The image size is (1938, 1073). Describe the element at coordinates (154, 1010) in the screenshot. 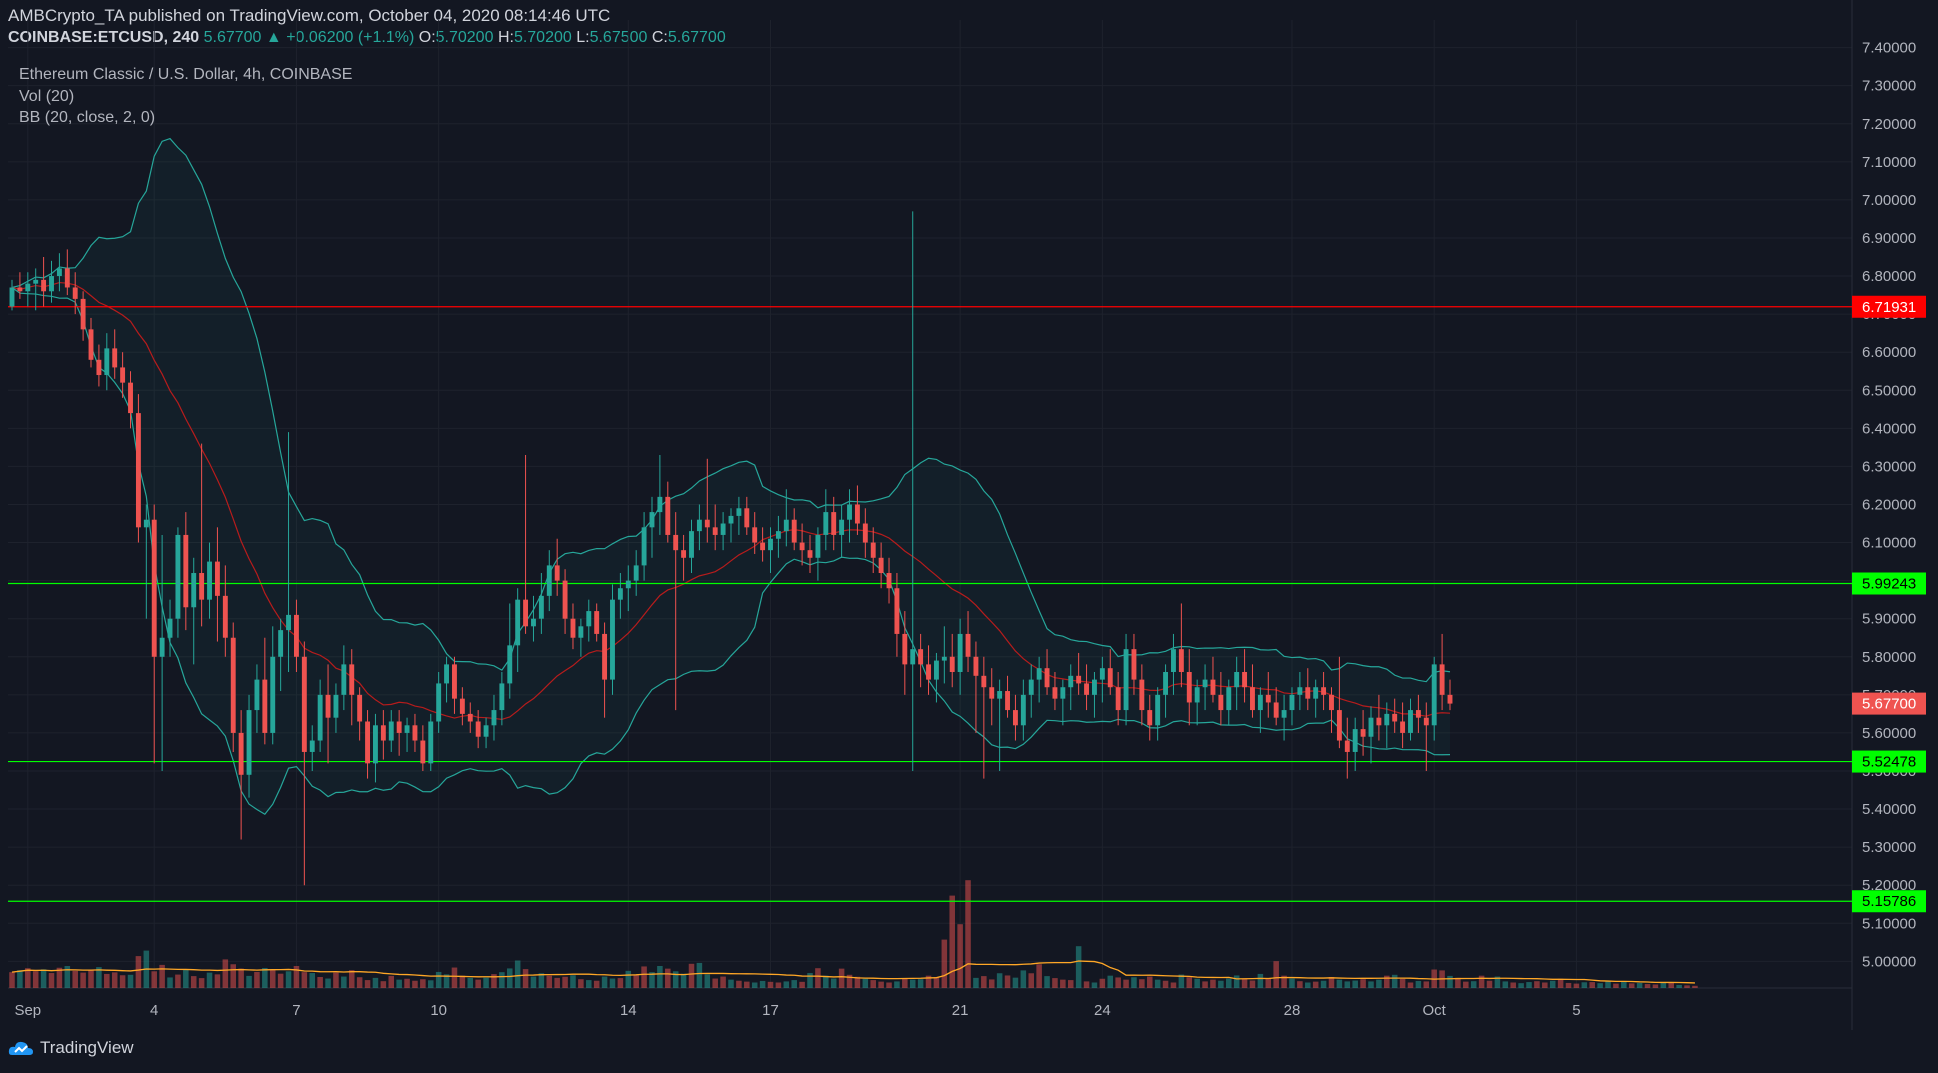

I see `time-tick-label: 4` at that location.